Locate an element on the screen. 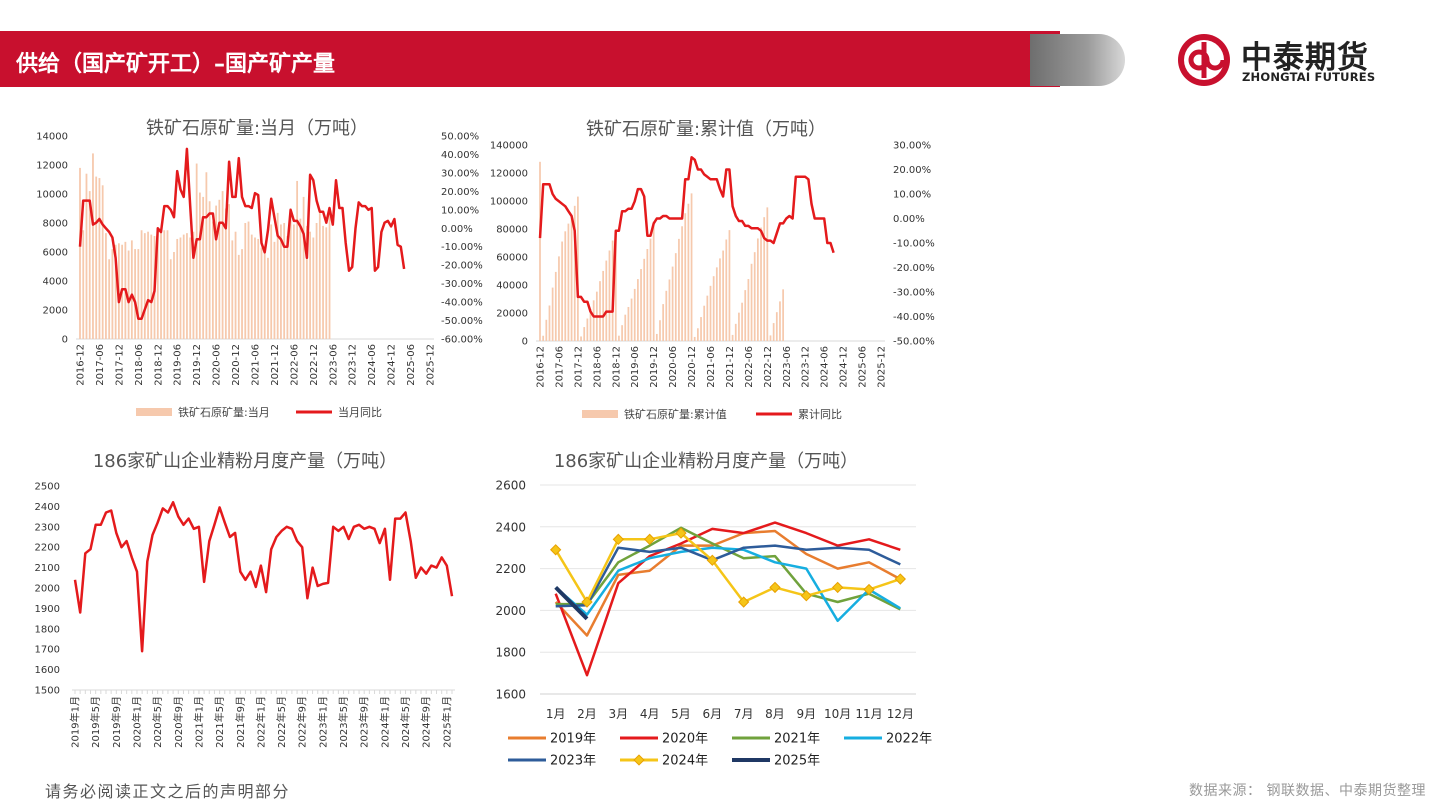 Image resolution: width=1440 pixels, height=810 pixels. x-tick-label: 2020年5月 is located at coordinates (157, 722).